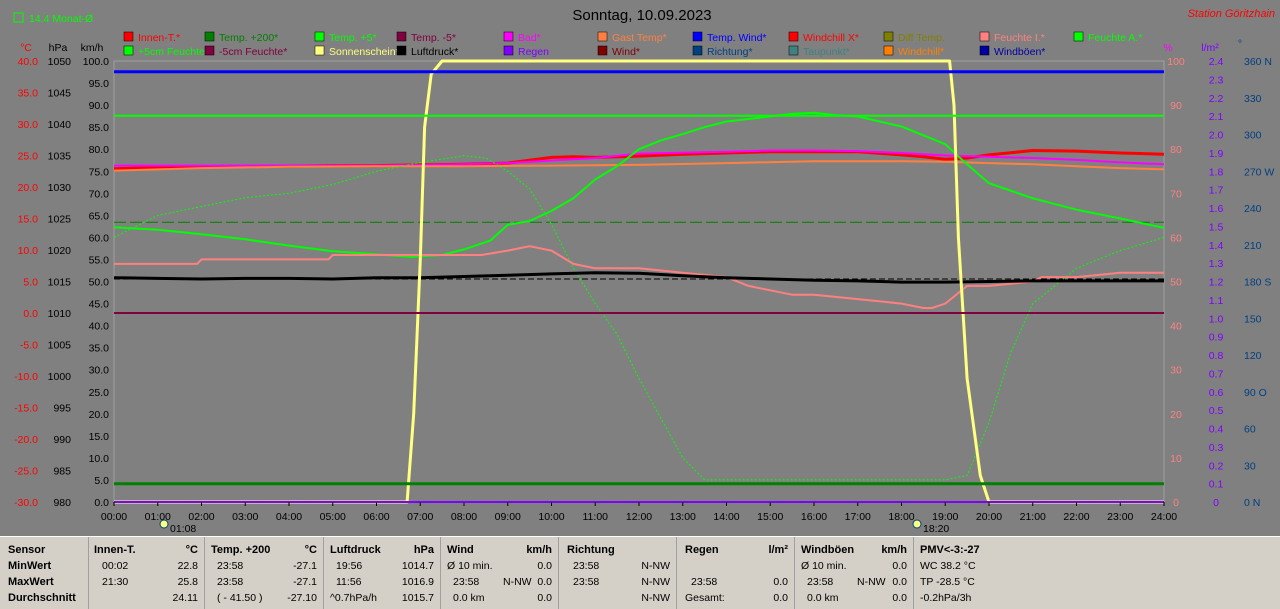  I want to click on legend-label: Temp. Wind*, so click(737, 38).